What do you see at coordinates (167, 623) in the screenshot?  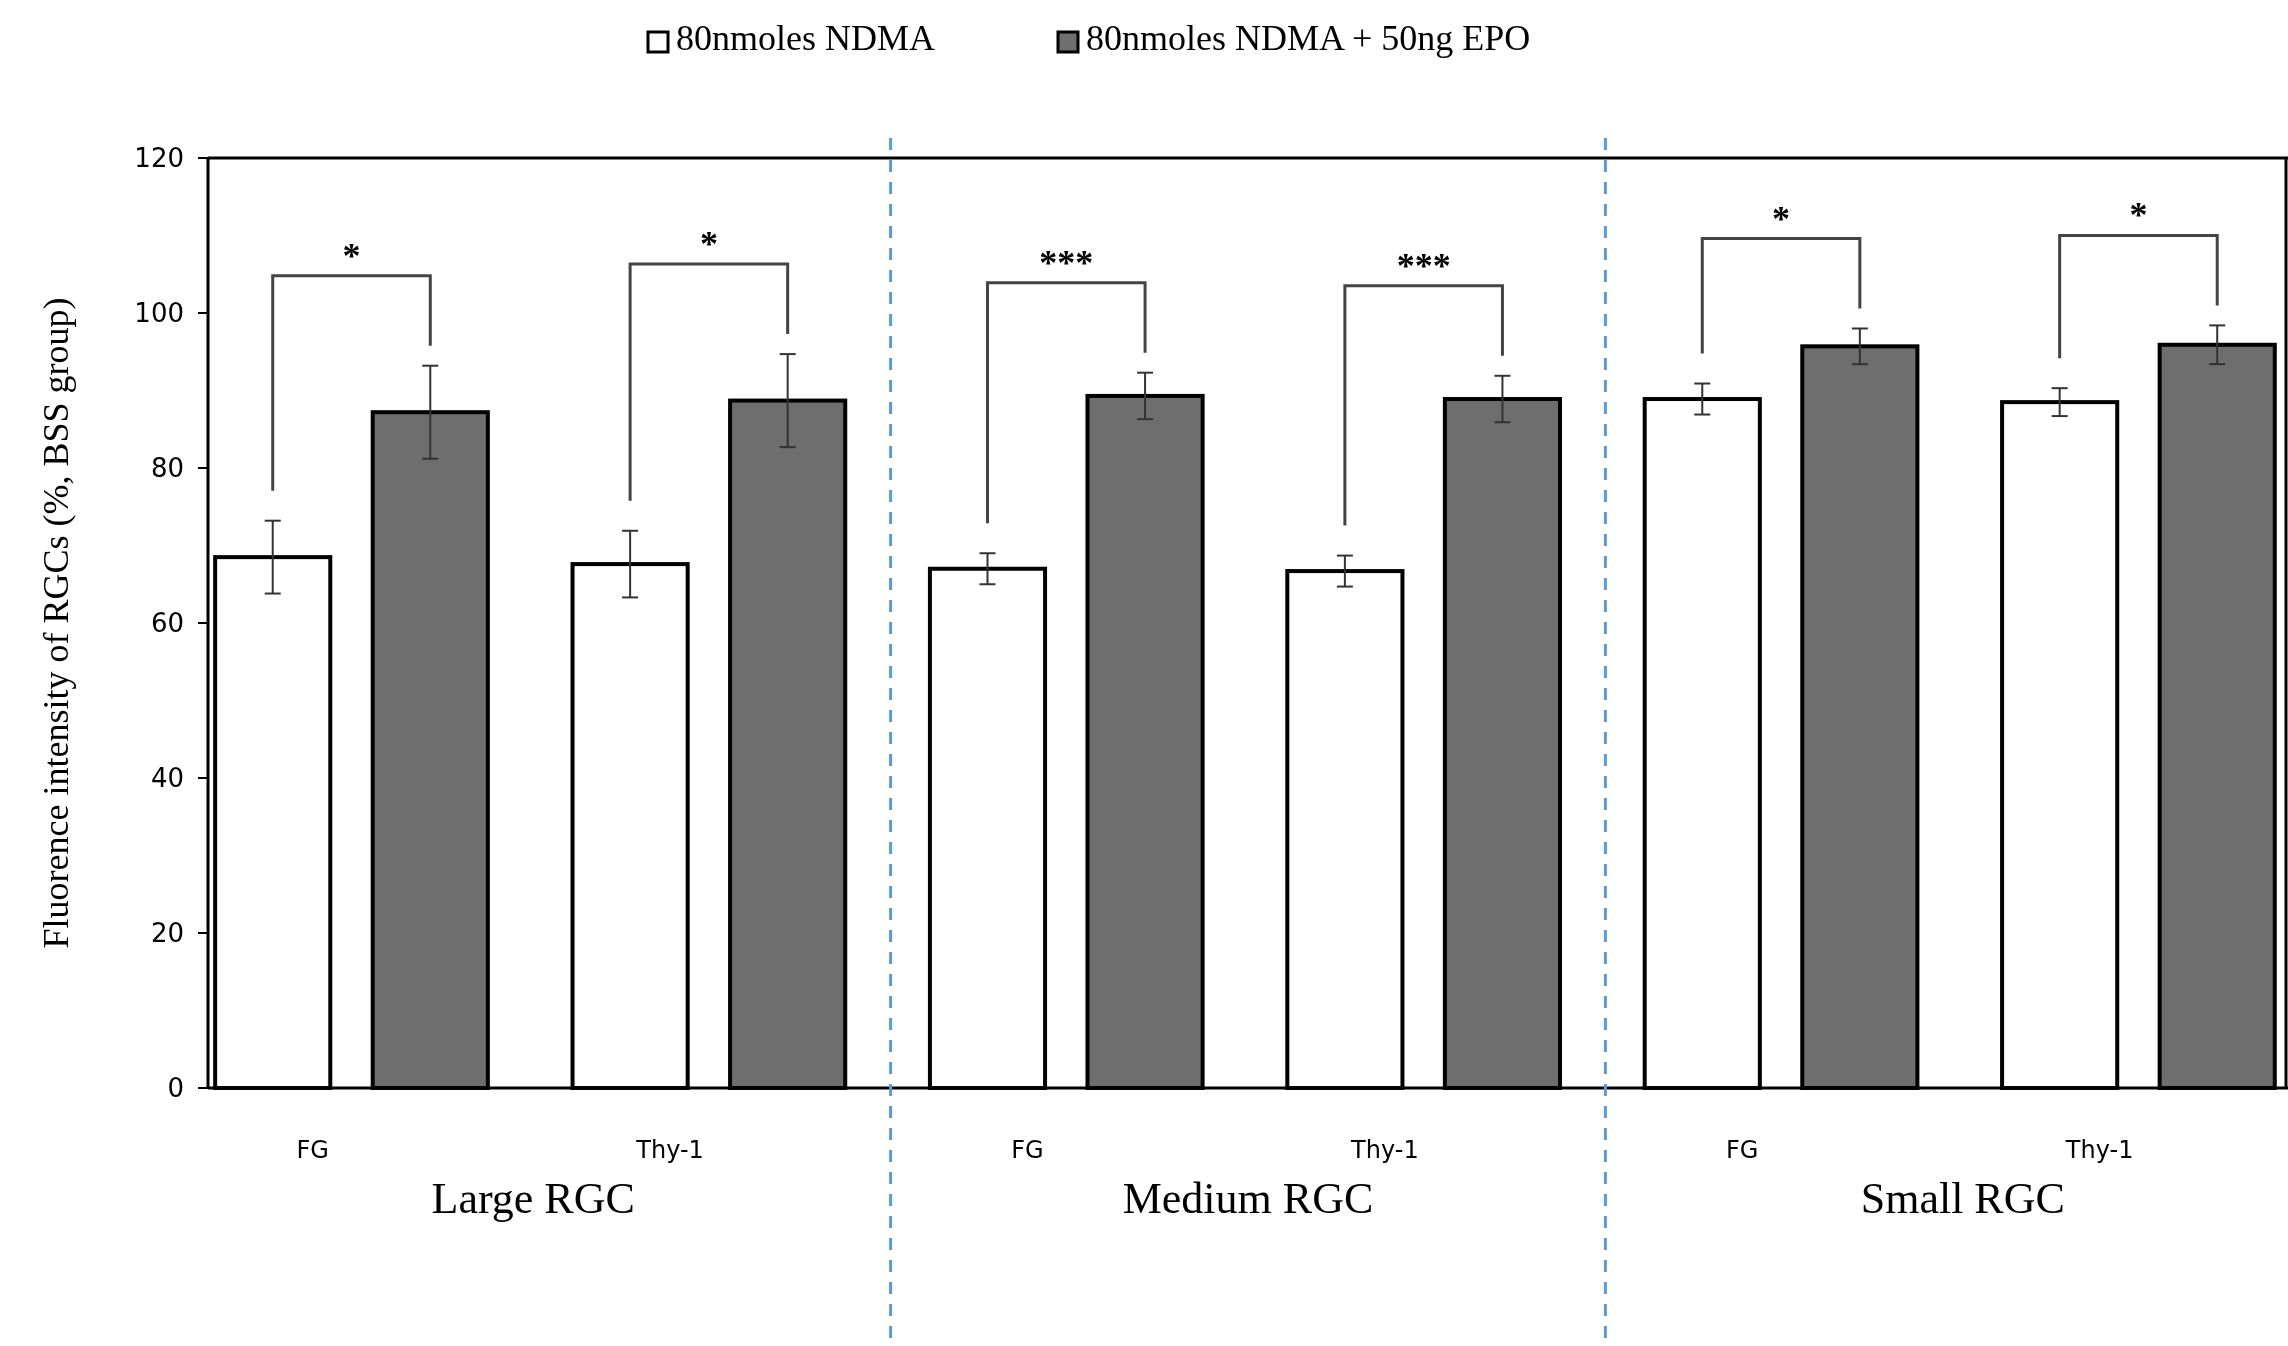 I see `y-tick-label: 60` at bounding box center [167, 623].